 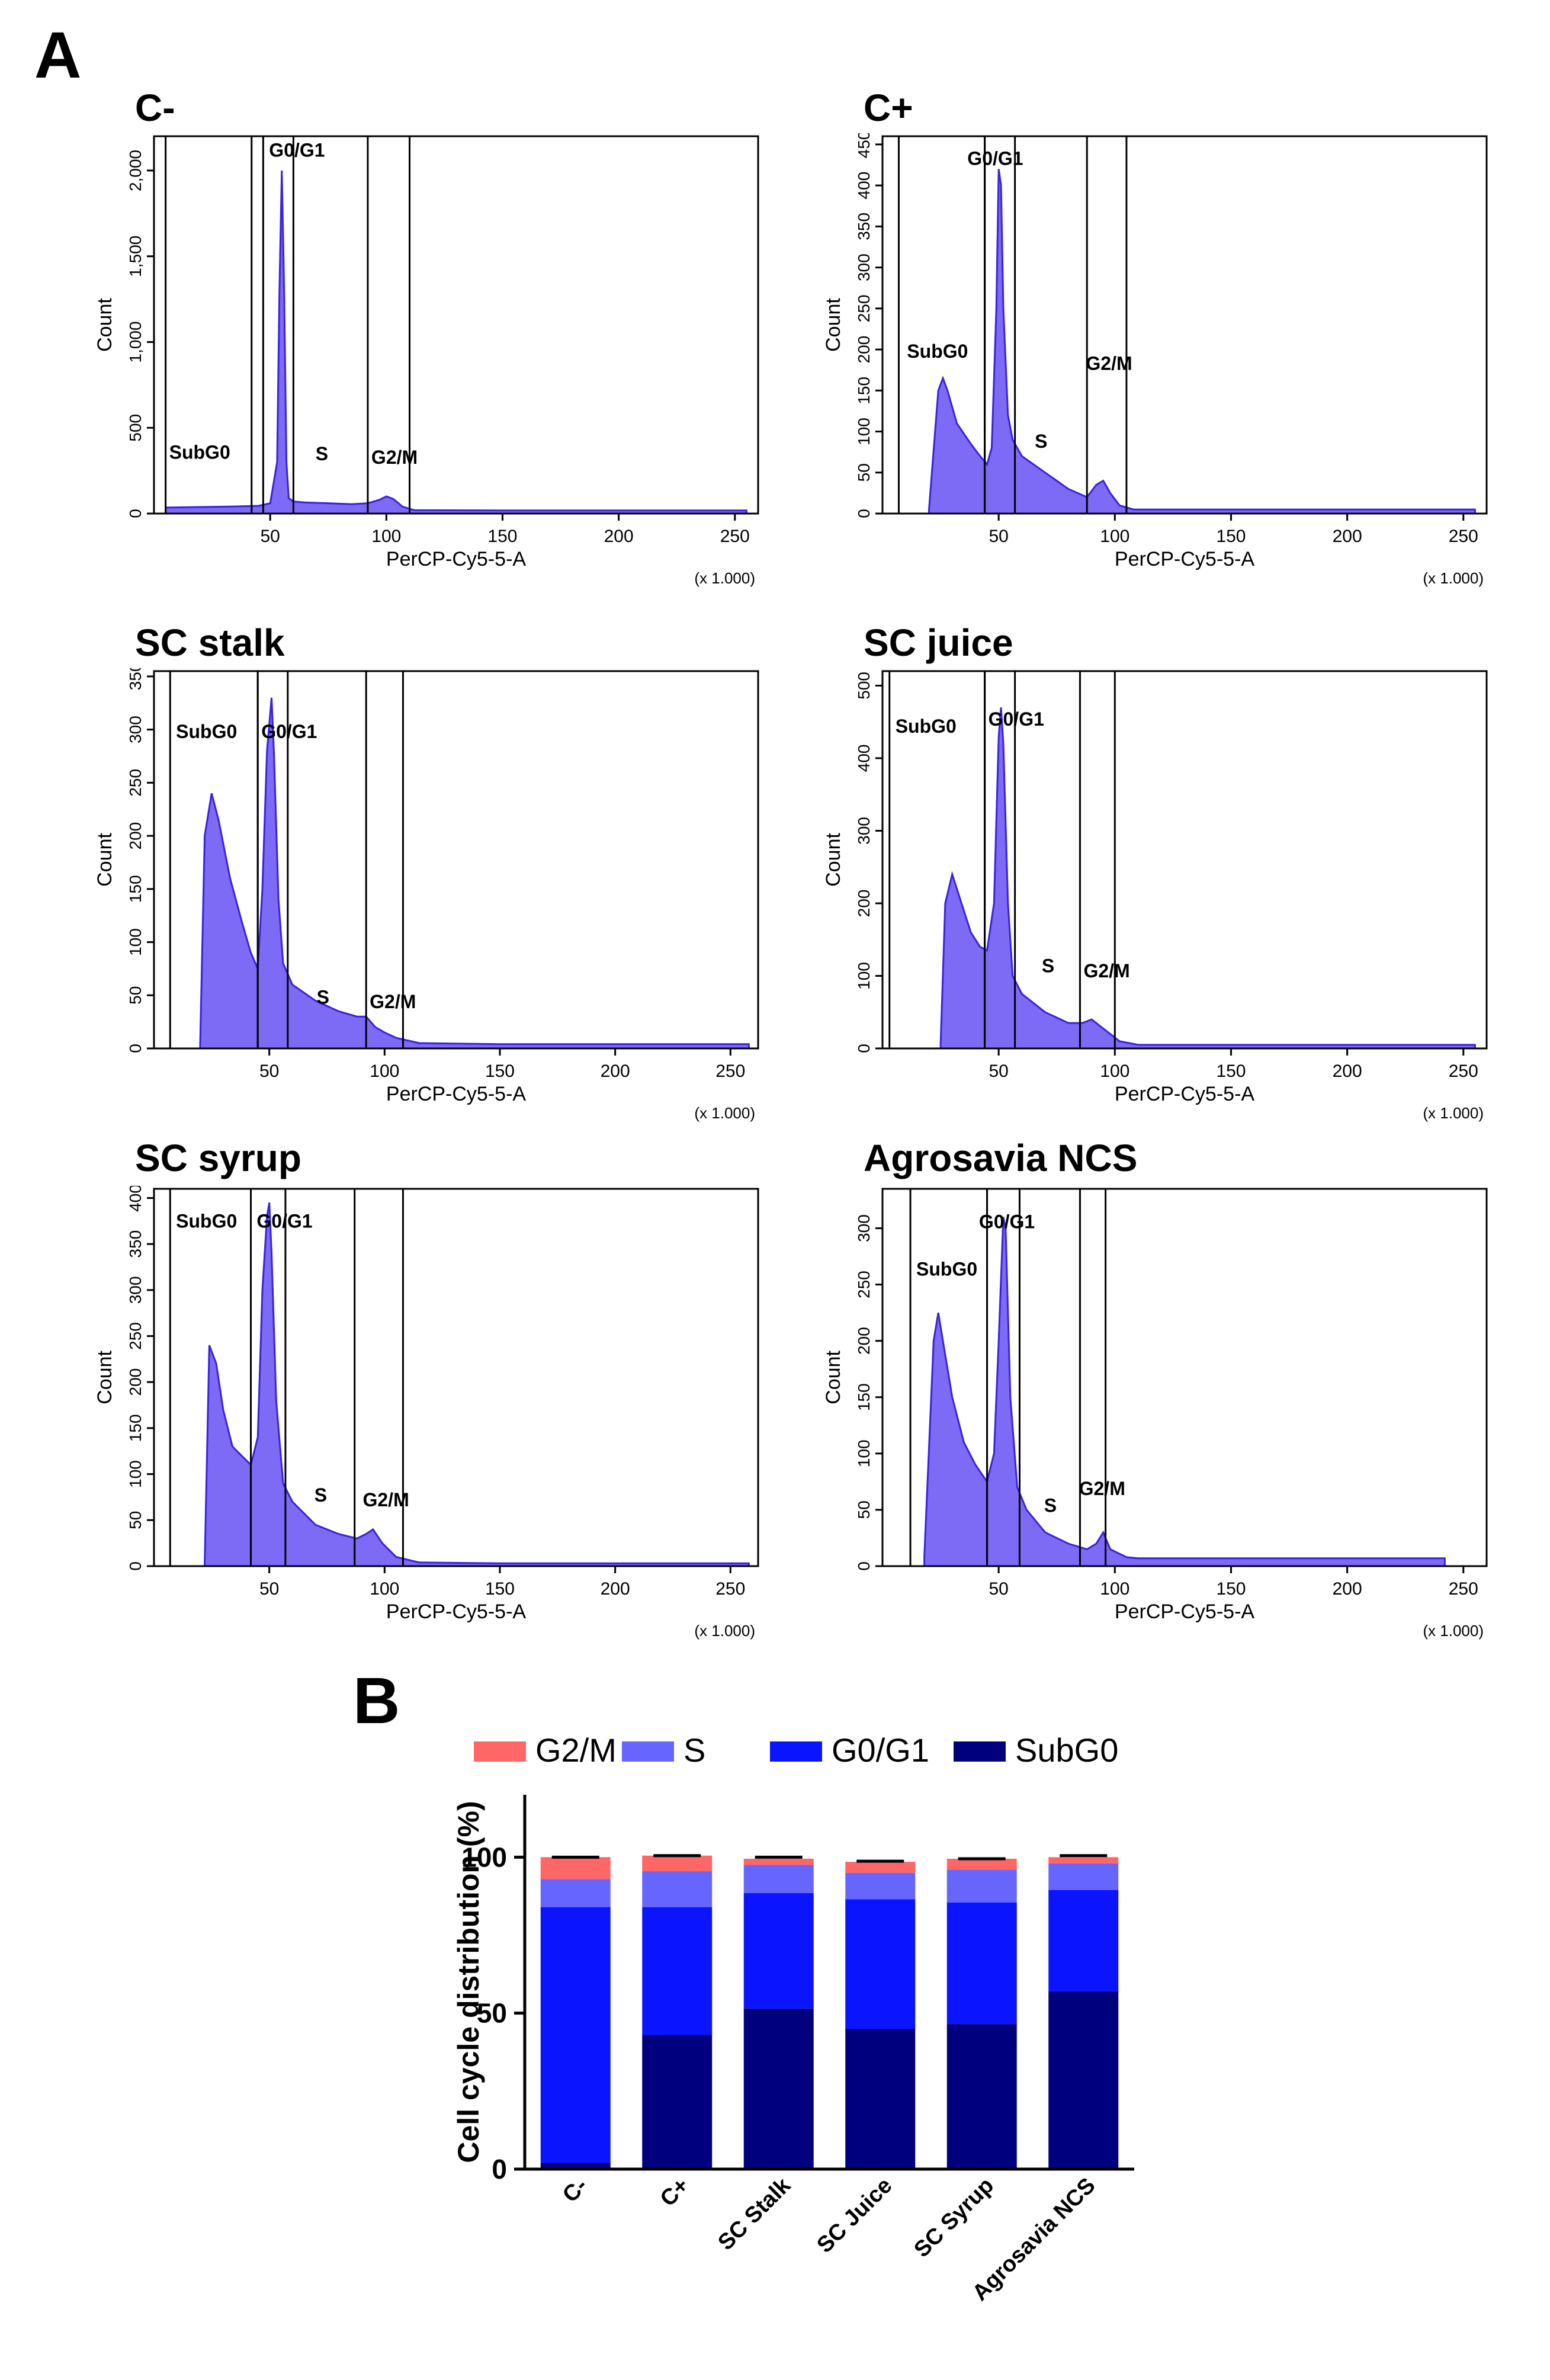 What do you see at coordinates (939, 642) in the screenshot?
I see `hist-title-sc-juice: SC juice` at bounding box center [939, 642].